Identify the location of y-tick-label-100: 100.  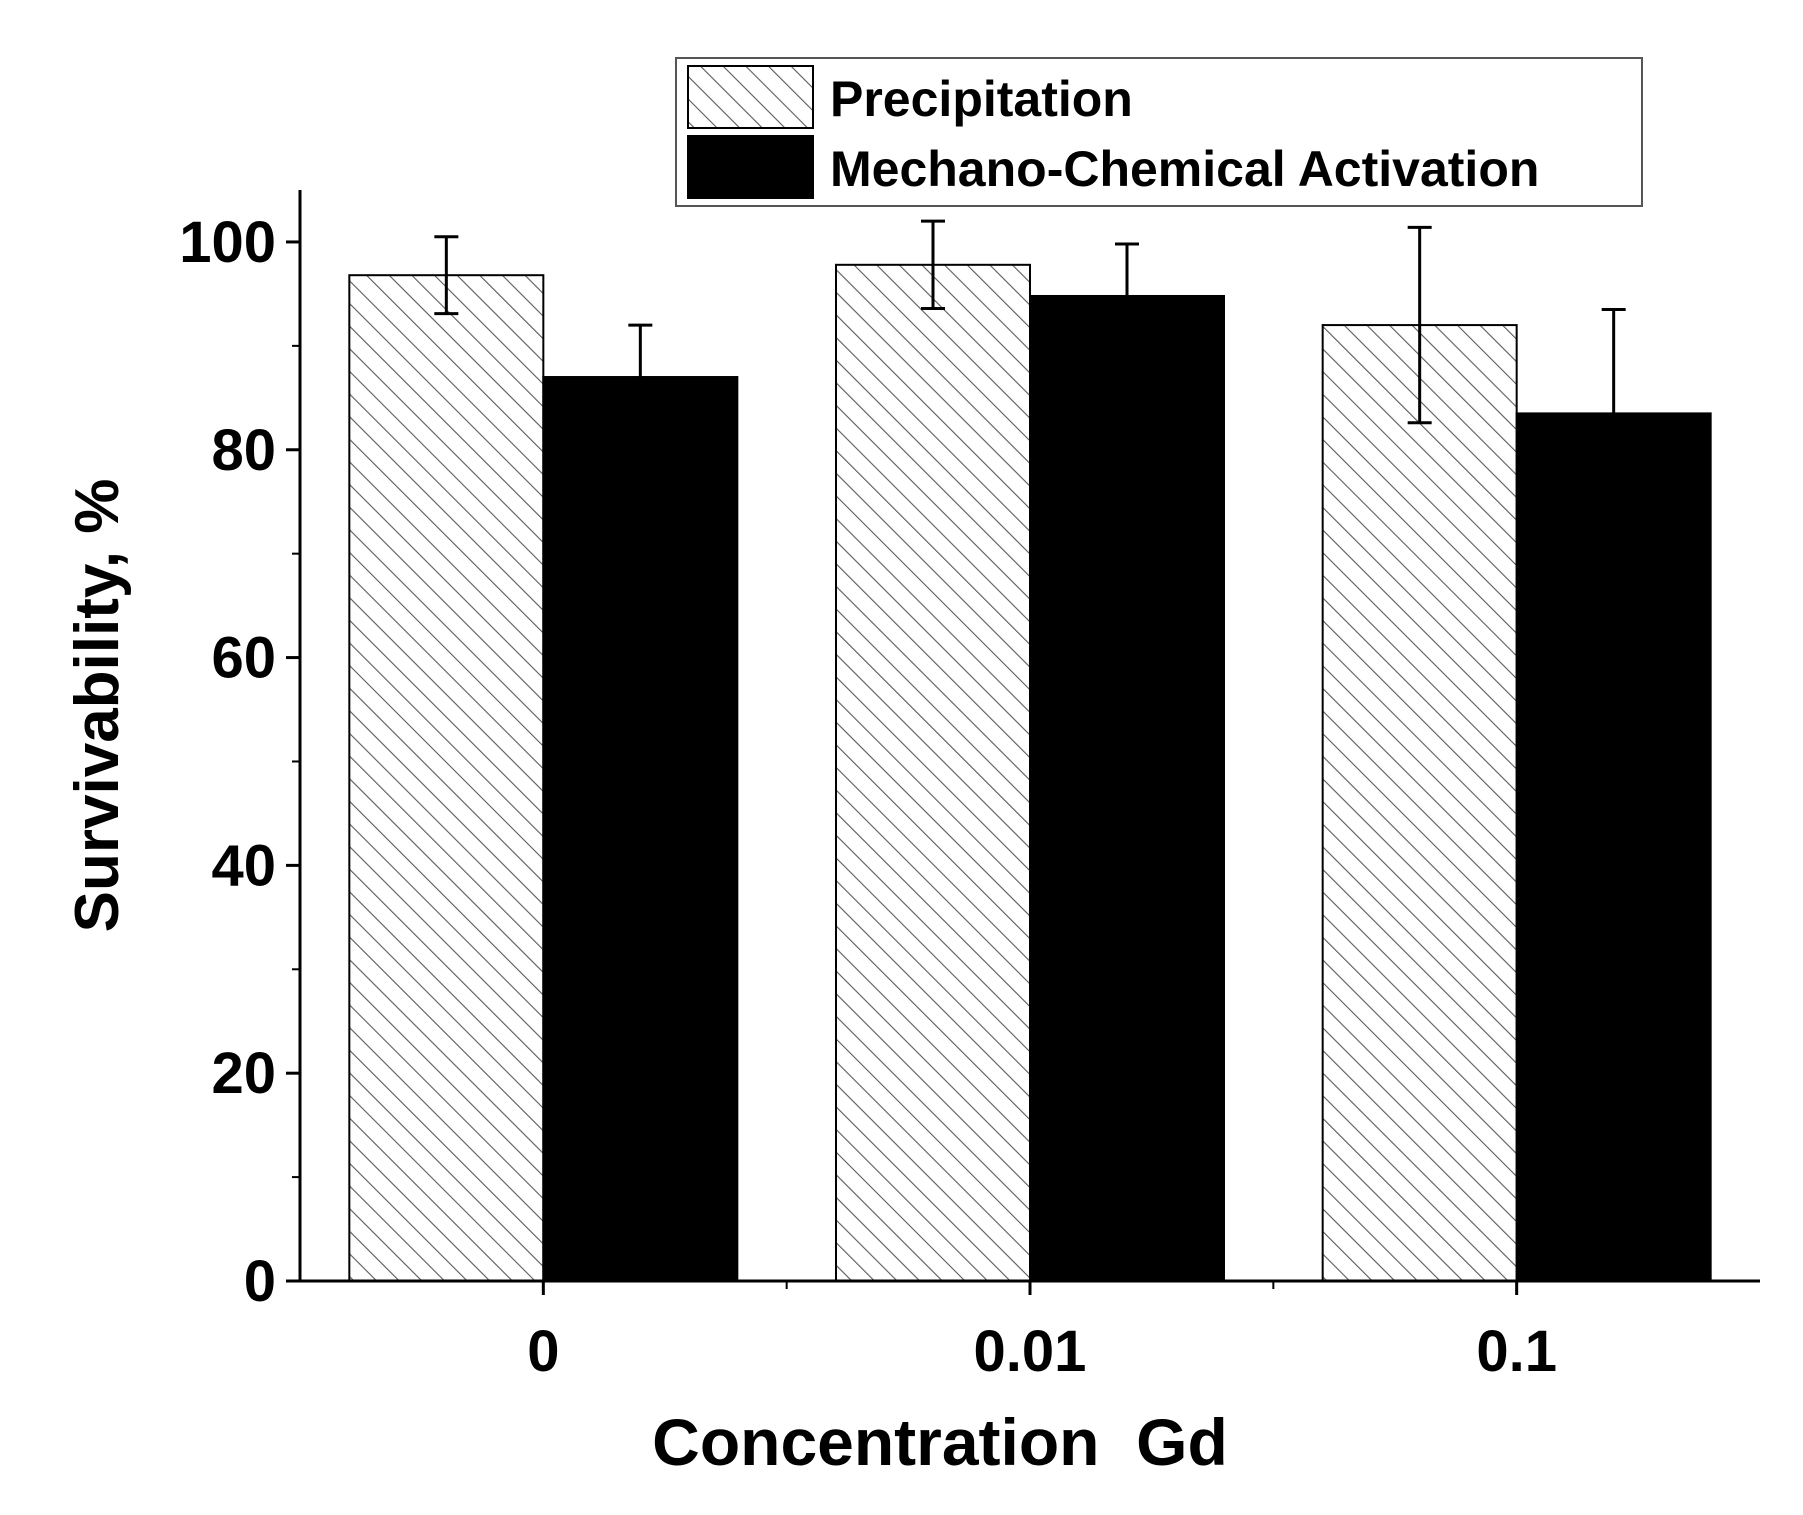
(227, 242).